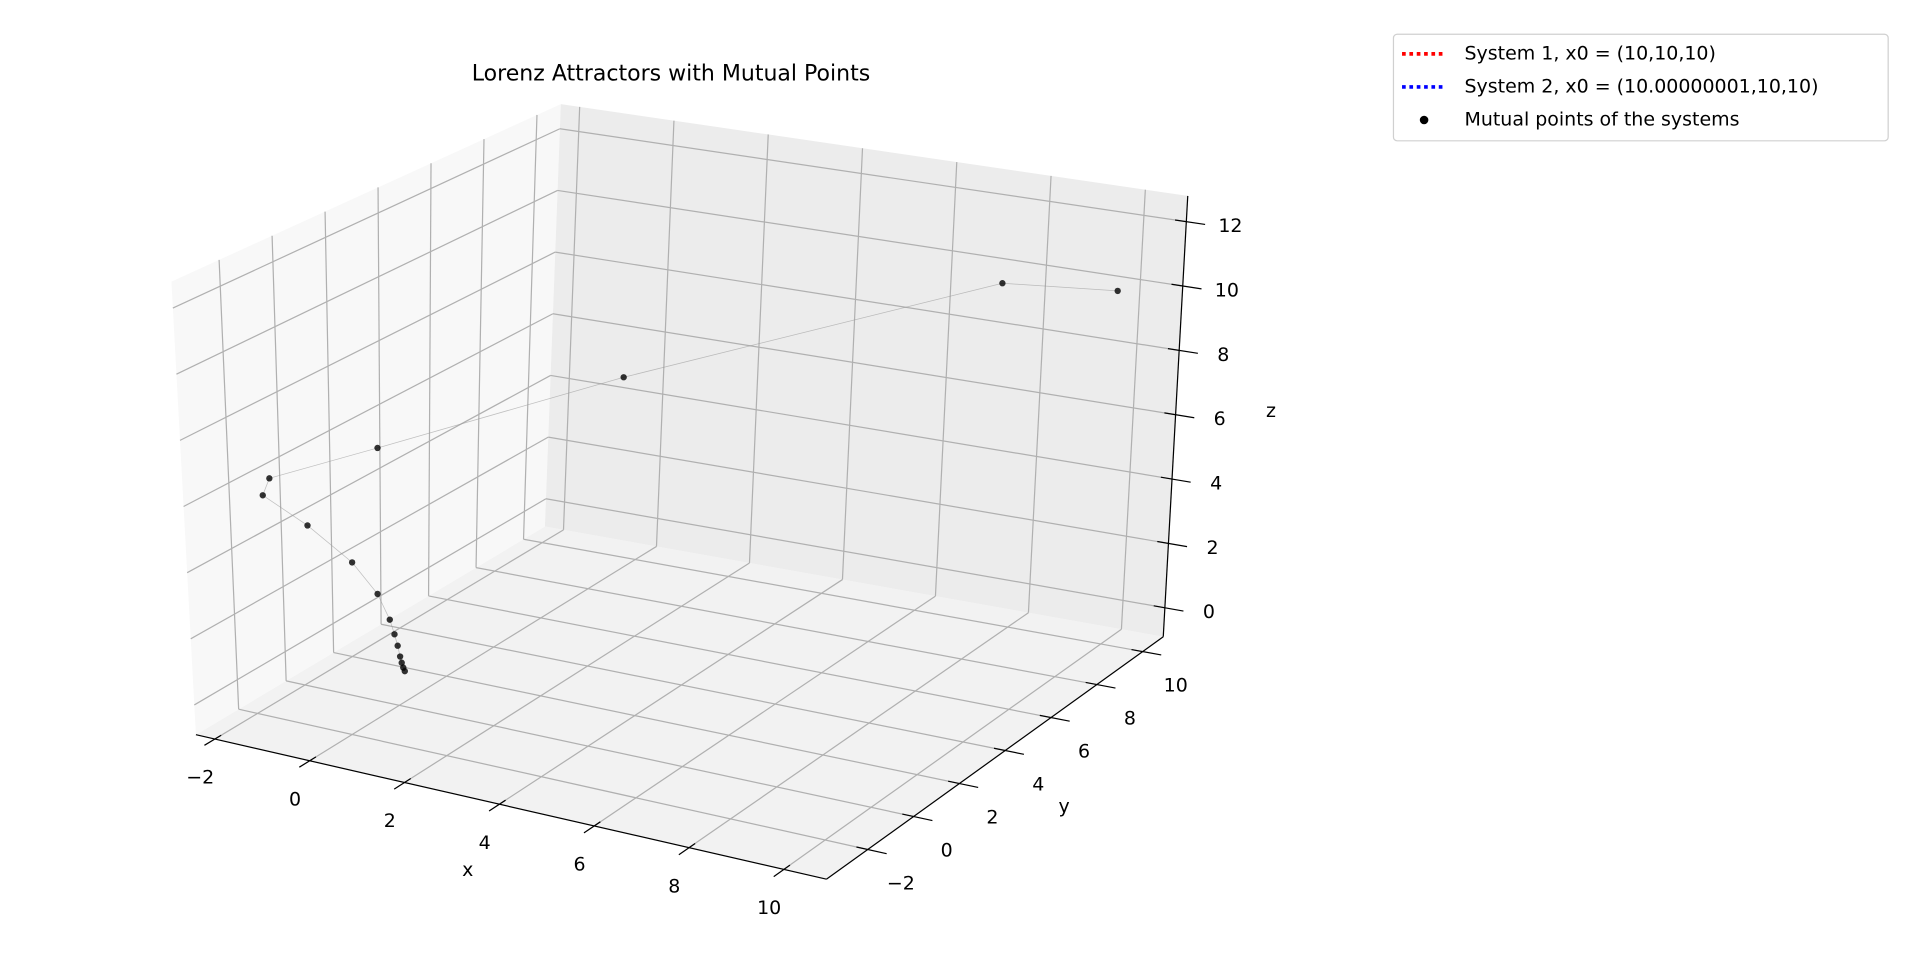  What do you see at coordinates (295, 799) in the screenshot?
I see `x-tick-label: 0` at bounding box center [295, 799].